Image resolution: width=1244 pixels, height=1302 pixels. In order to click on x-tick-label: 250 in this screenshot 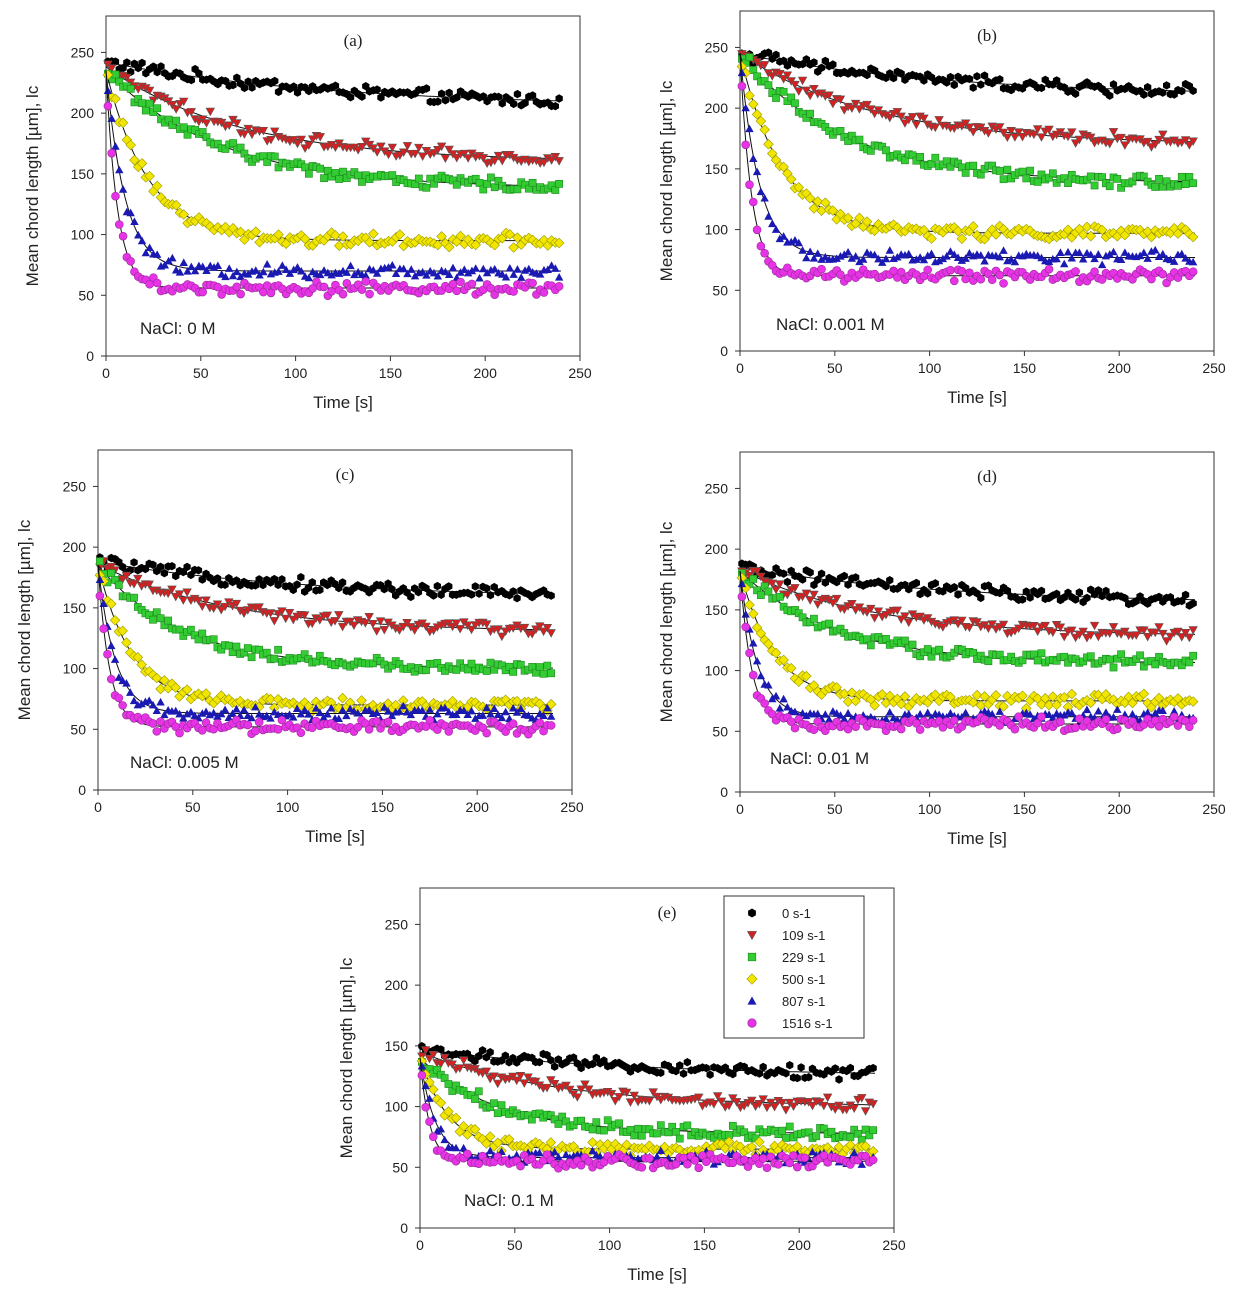, I will do `click(572, 807)`.